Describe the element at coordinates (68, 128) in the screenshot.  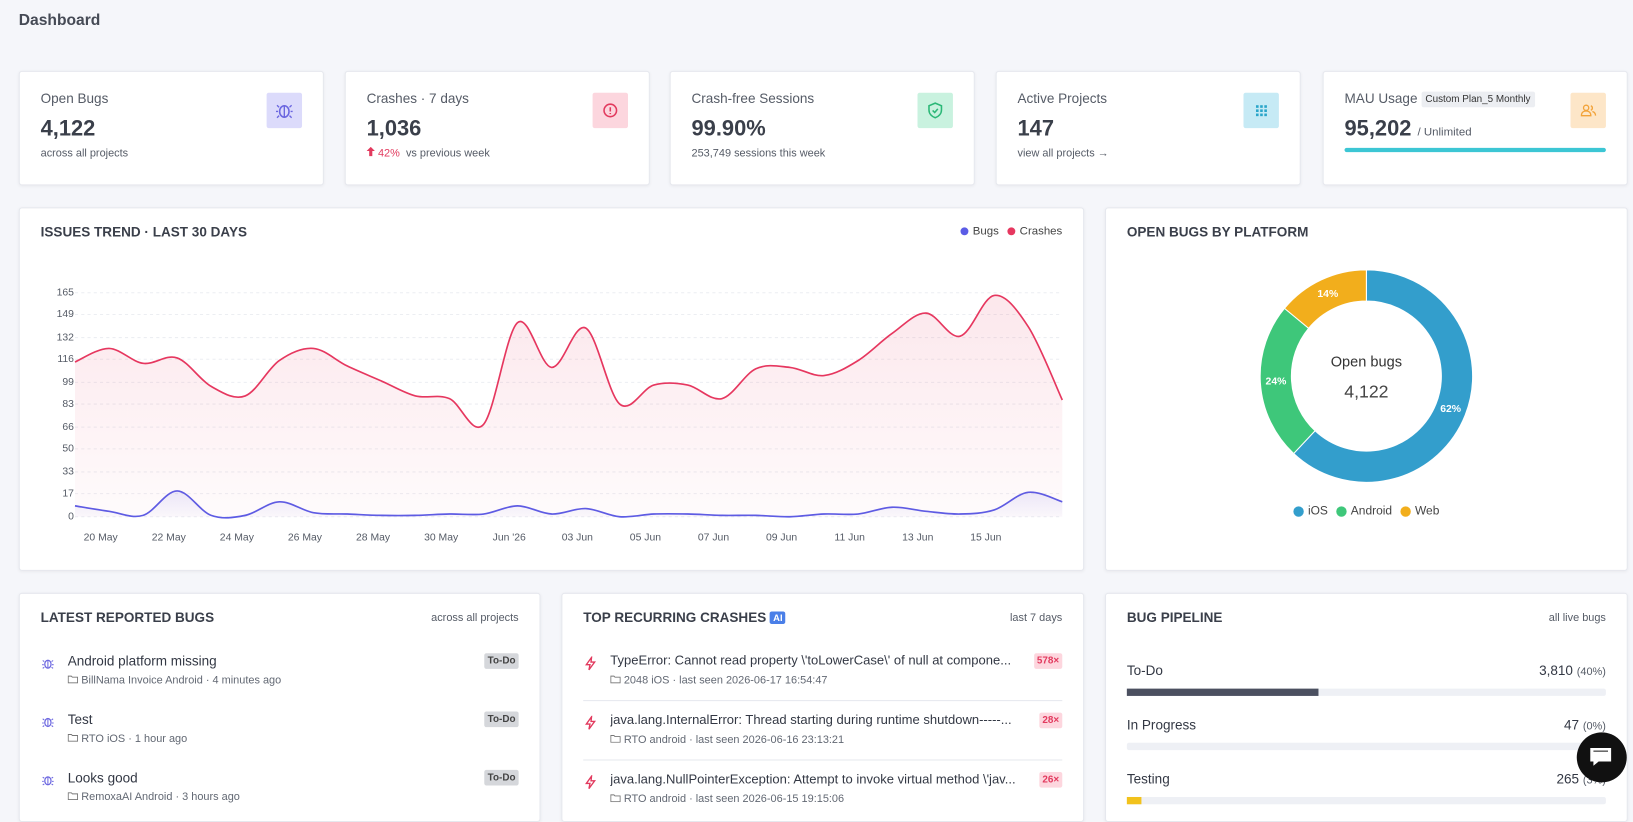
I see `stat-value: 4,122` at that location.